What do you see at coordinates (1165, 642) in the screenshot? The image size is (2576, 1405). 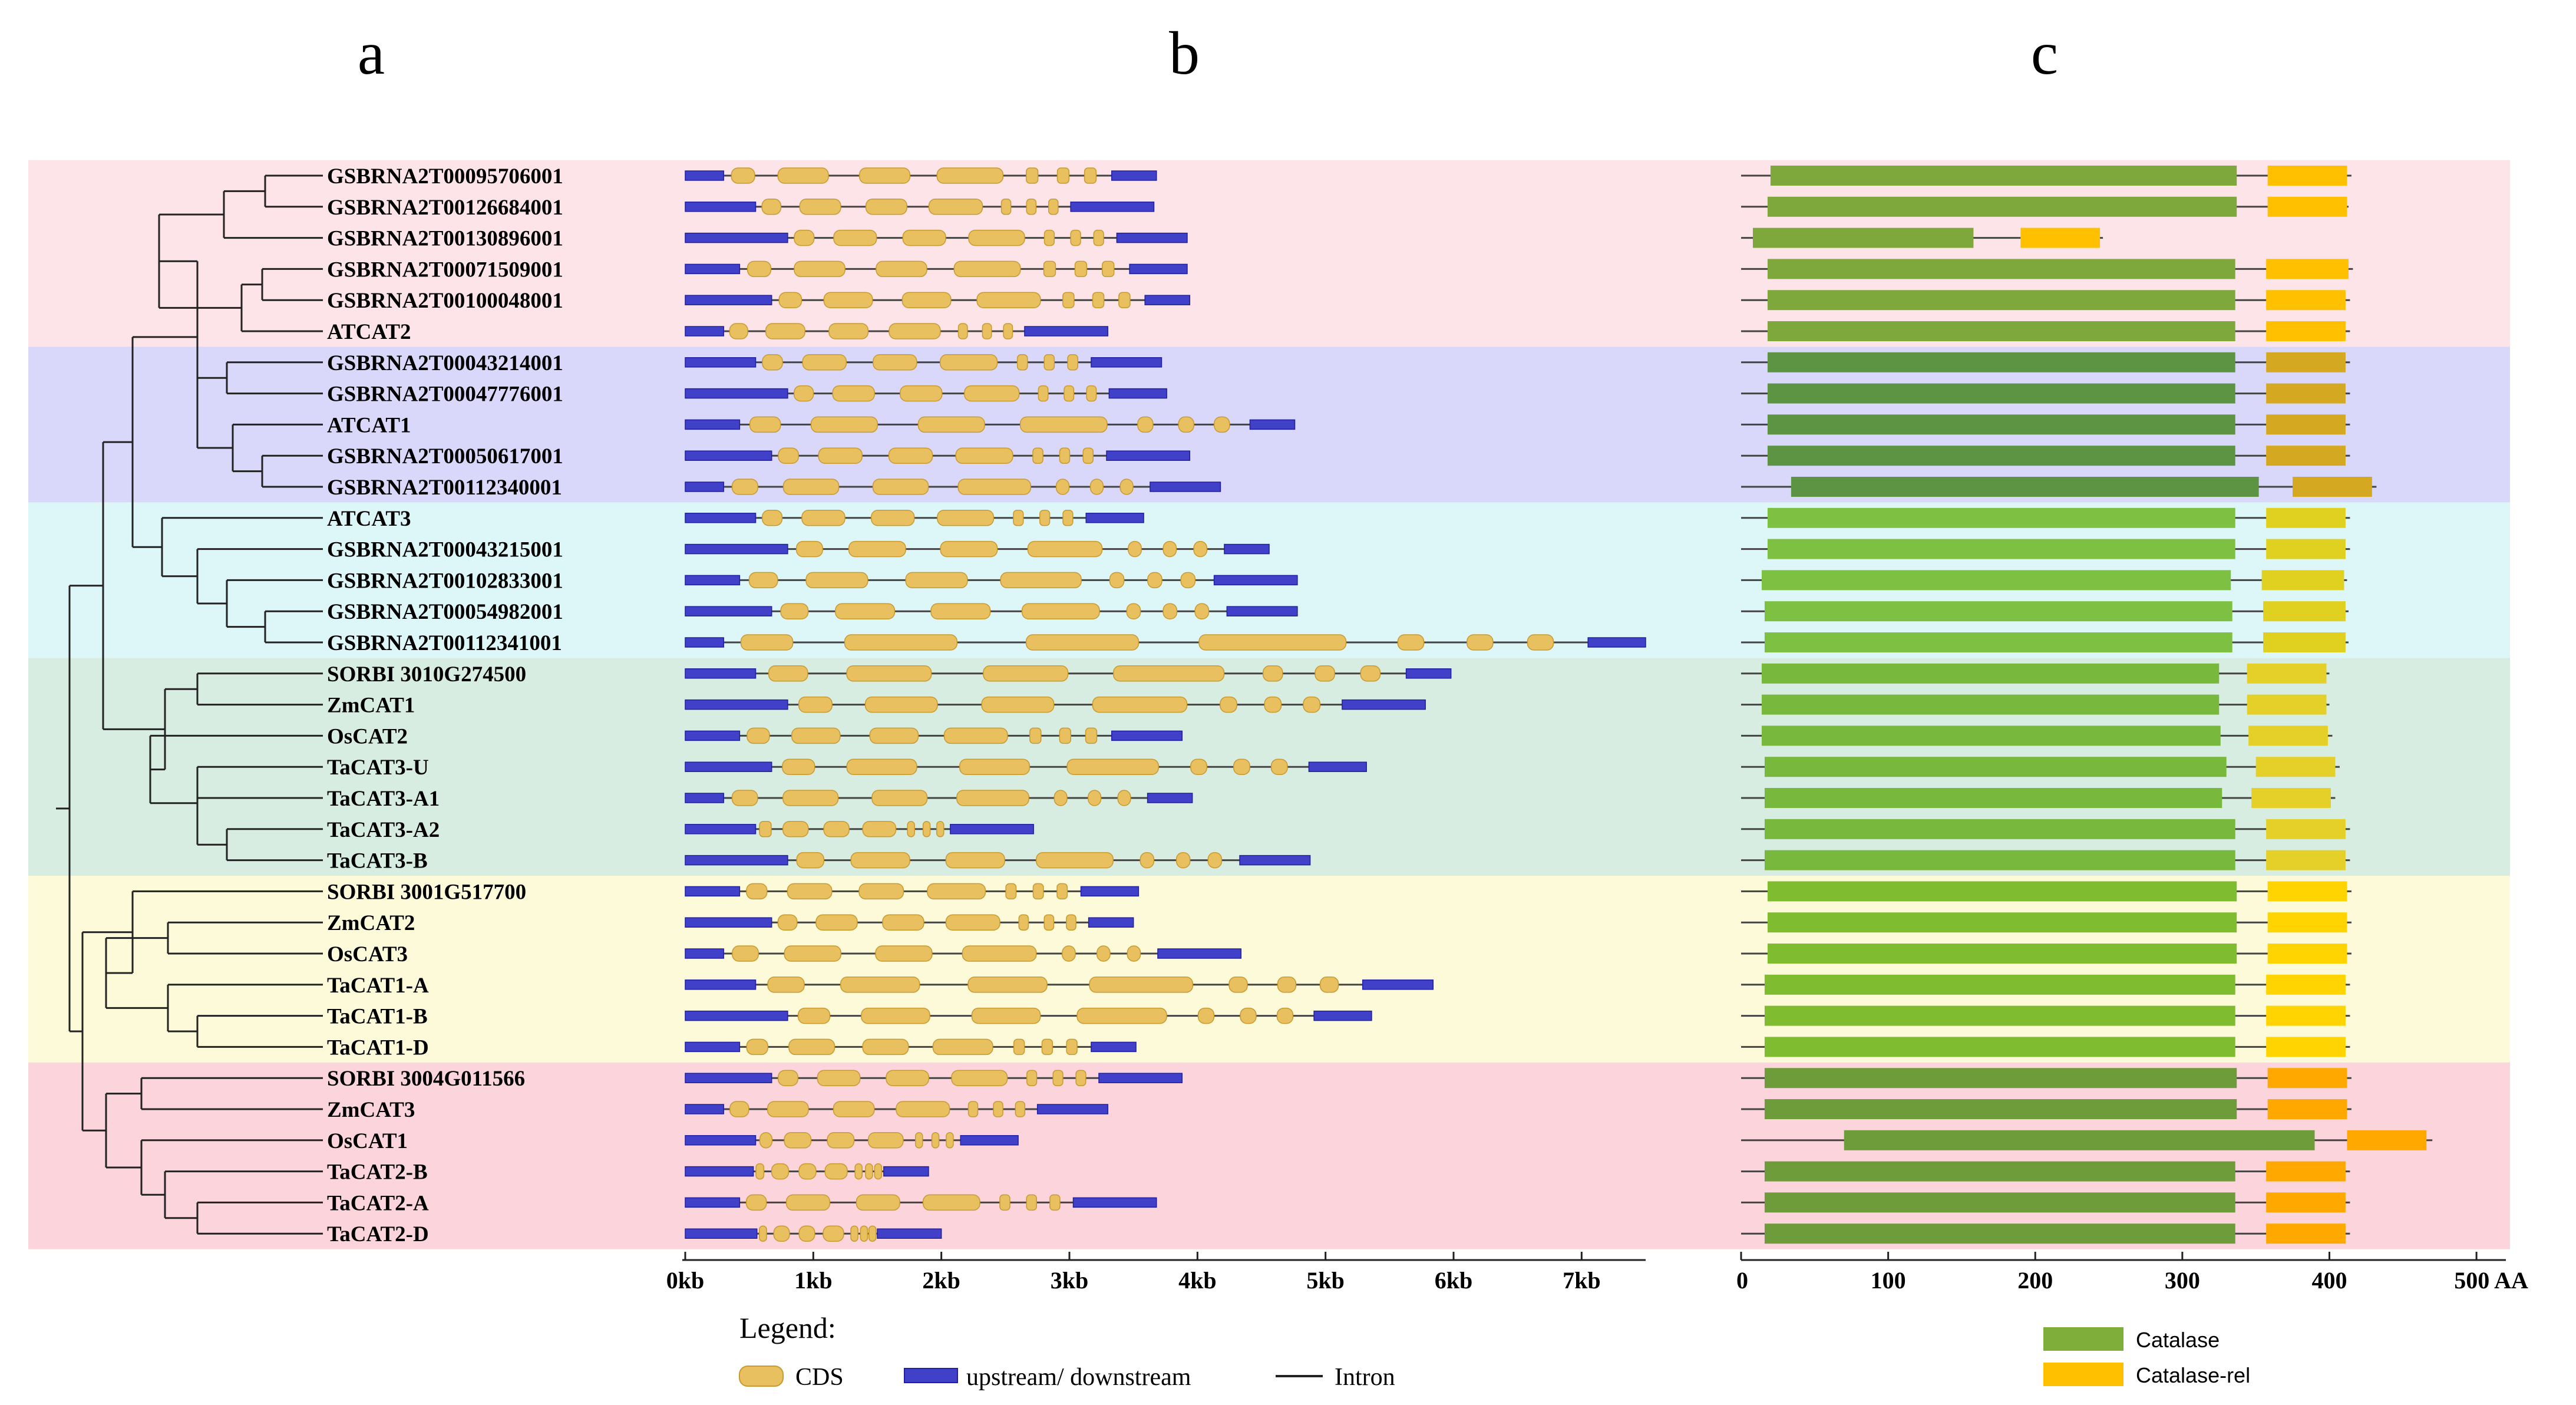 I see `gene-structure-gsbrna2t00112341001` at bounding box center [1165, 642].